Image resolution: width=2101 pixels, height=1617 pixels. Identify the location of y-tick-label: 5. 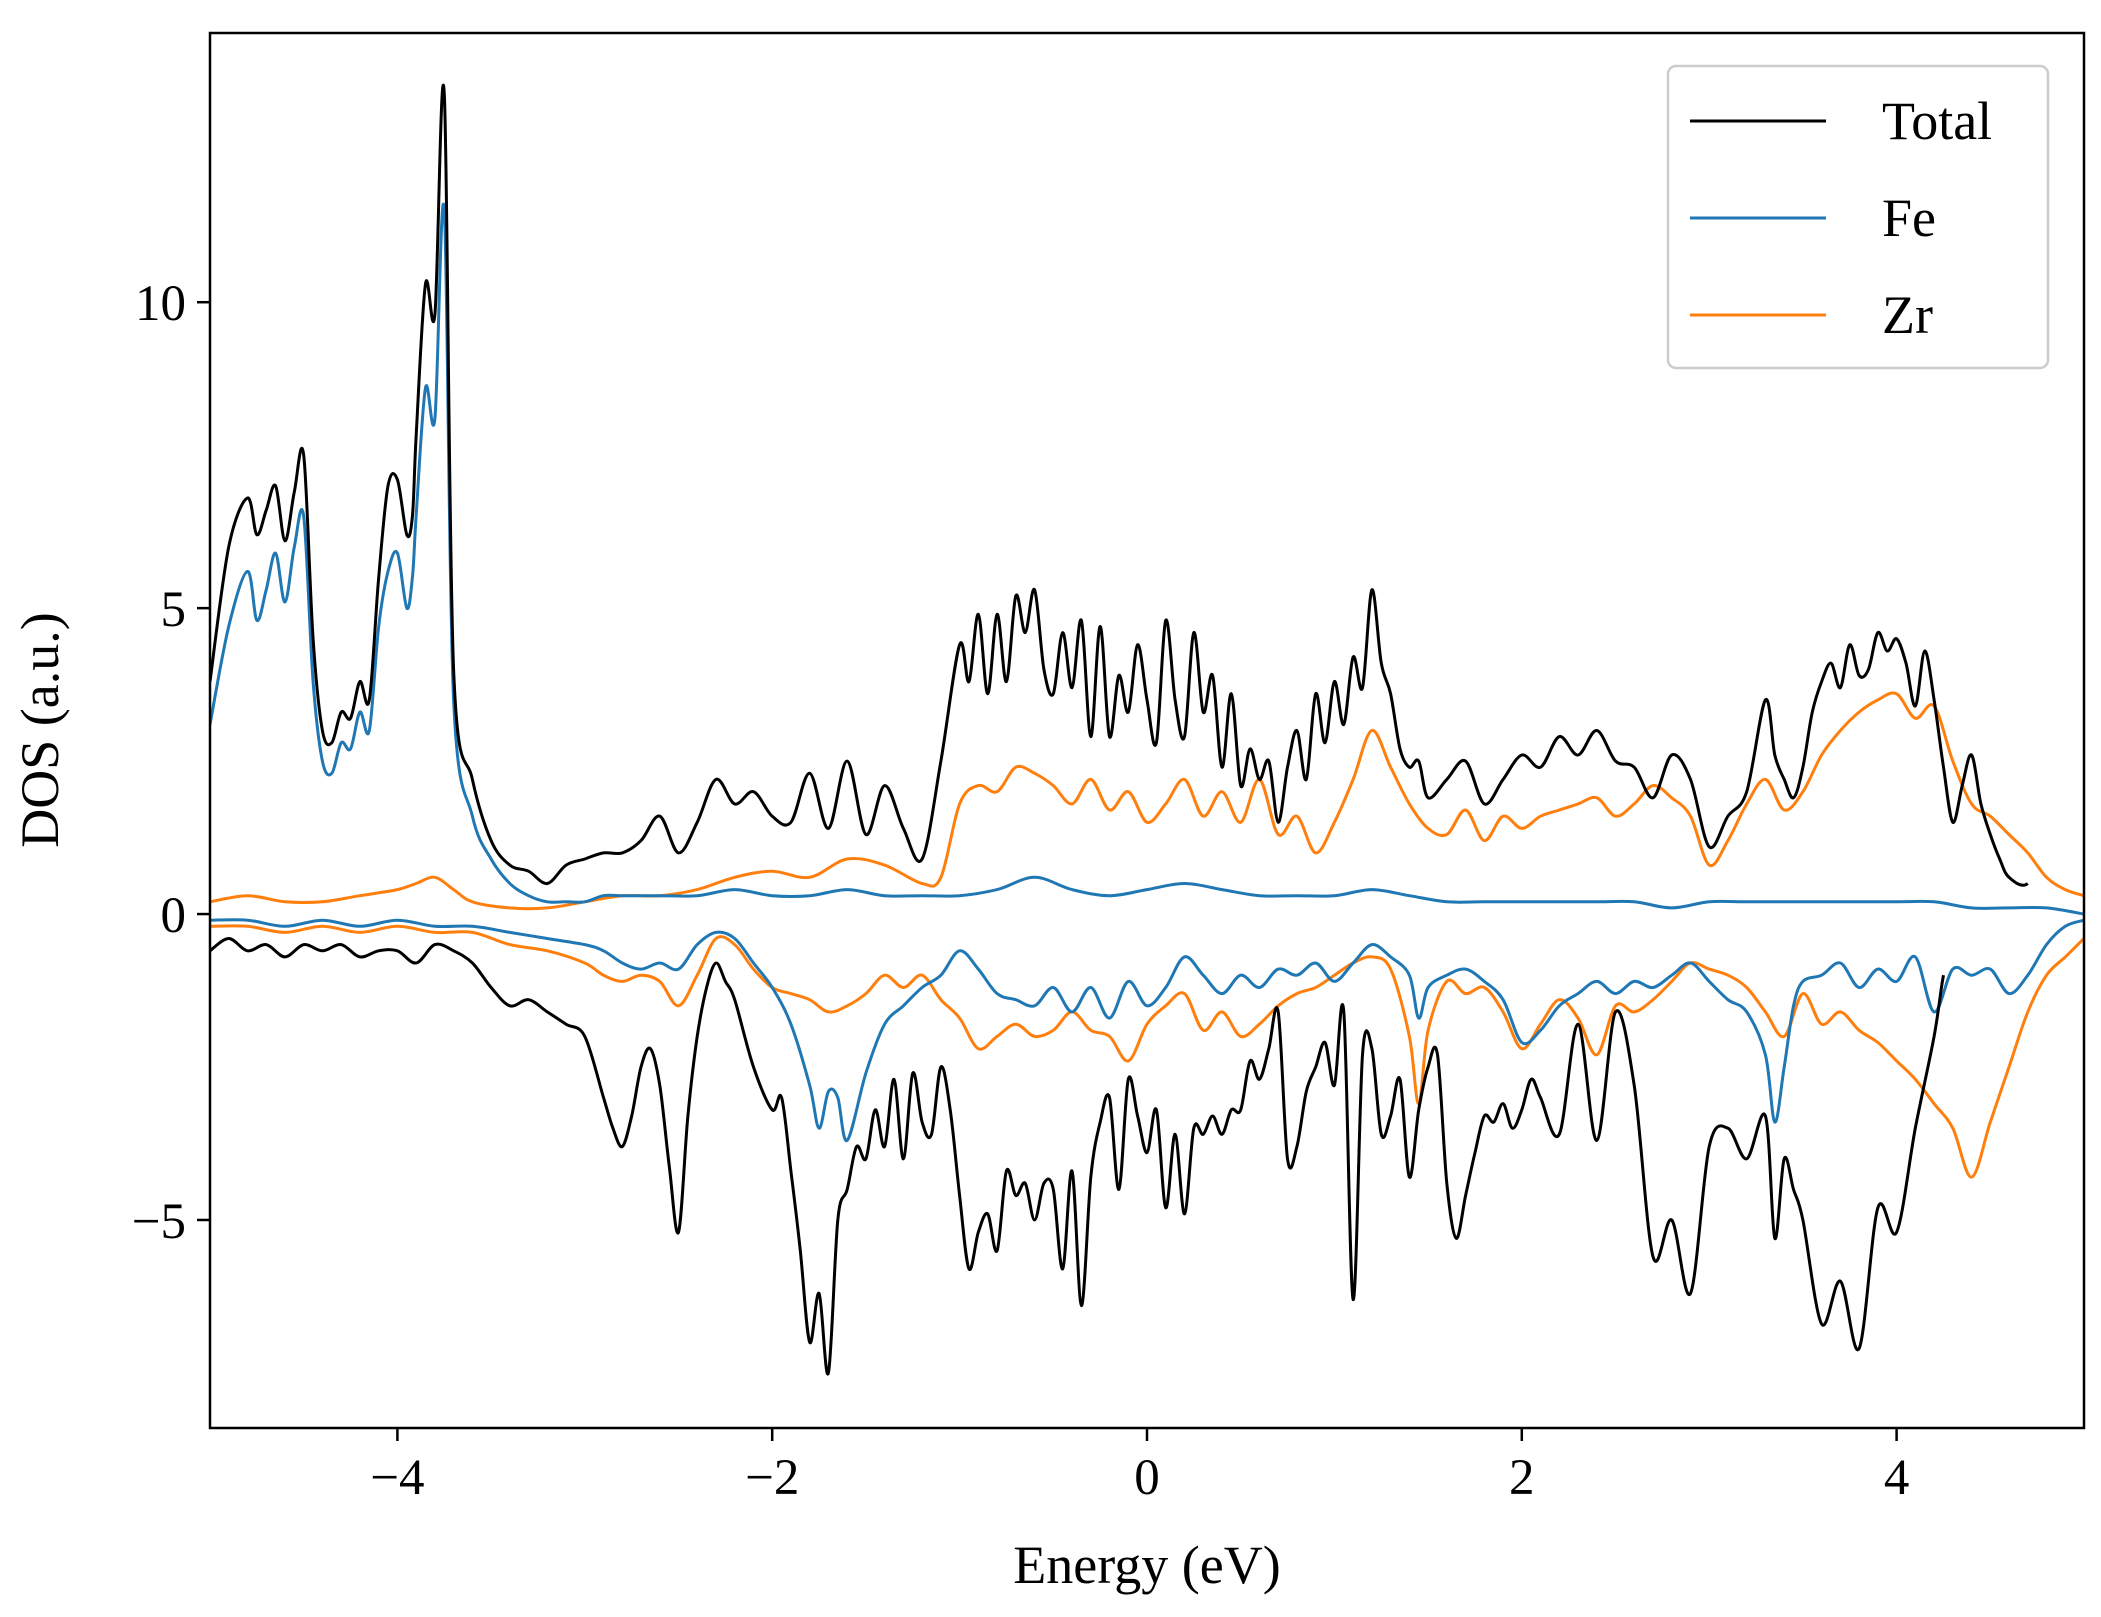
(174, 610).